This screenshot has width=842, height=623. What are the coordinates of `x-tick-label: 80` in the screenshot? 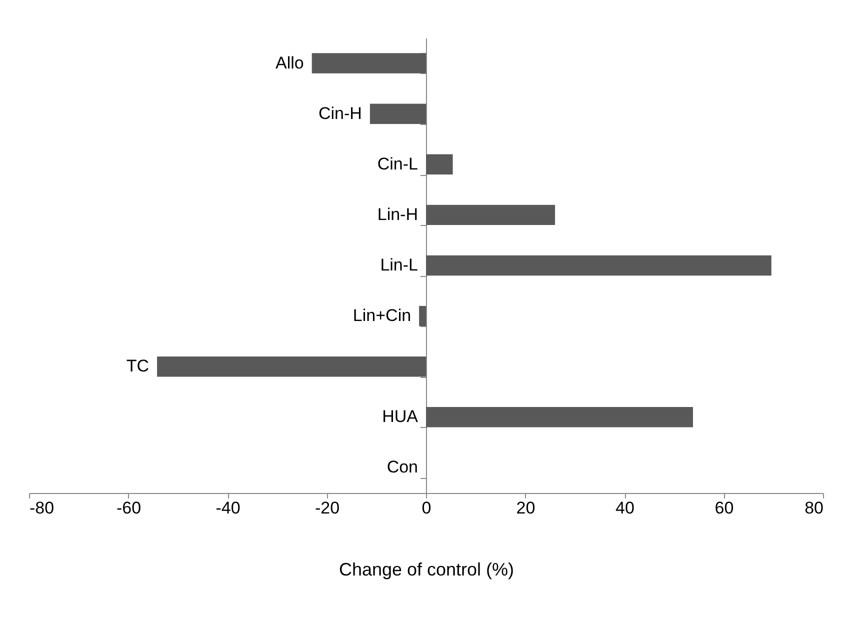 It's located at (814, 508).